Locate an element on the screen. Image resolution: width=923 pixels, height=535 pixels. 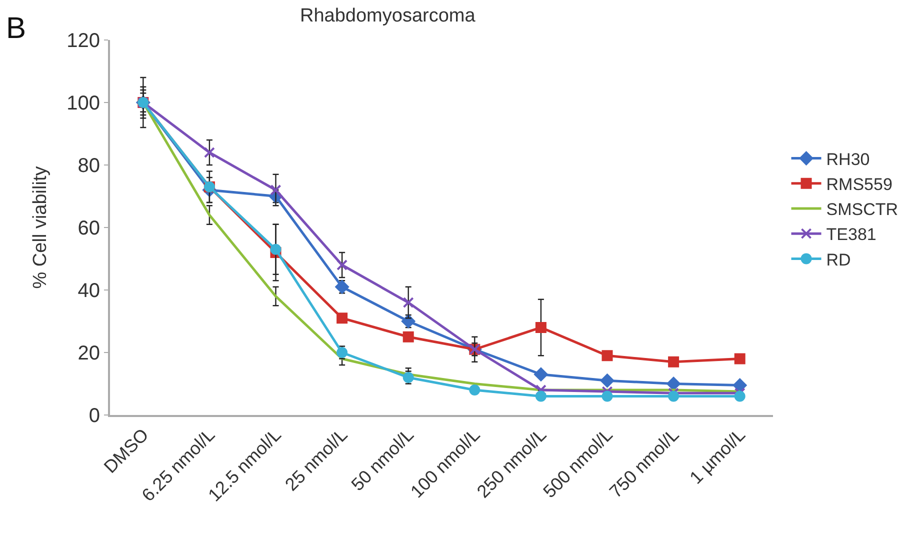
legend-label: RH30 is located at coordinates (848, 159).